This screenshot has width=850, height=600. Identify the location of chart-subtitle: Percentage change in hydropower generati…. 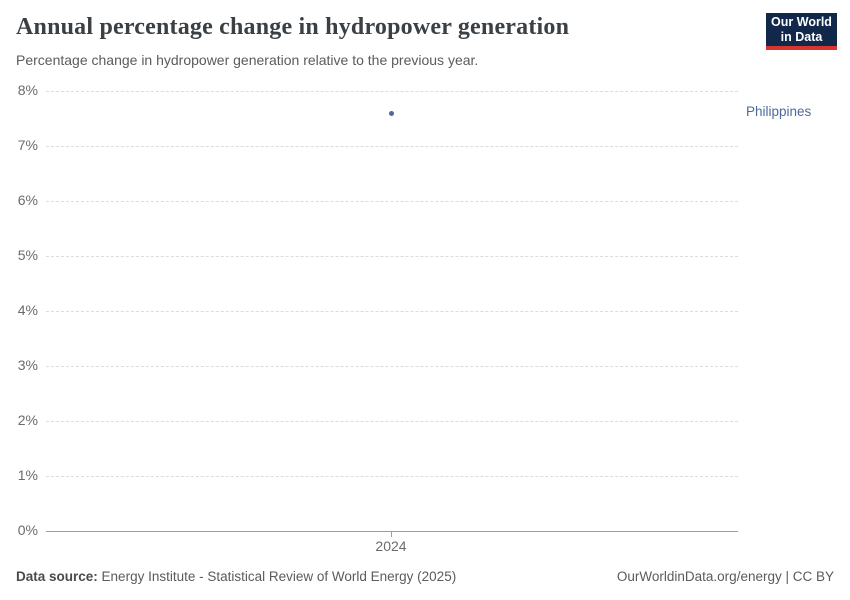
(247, 60).